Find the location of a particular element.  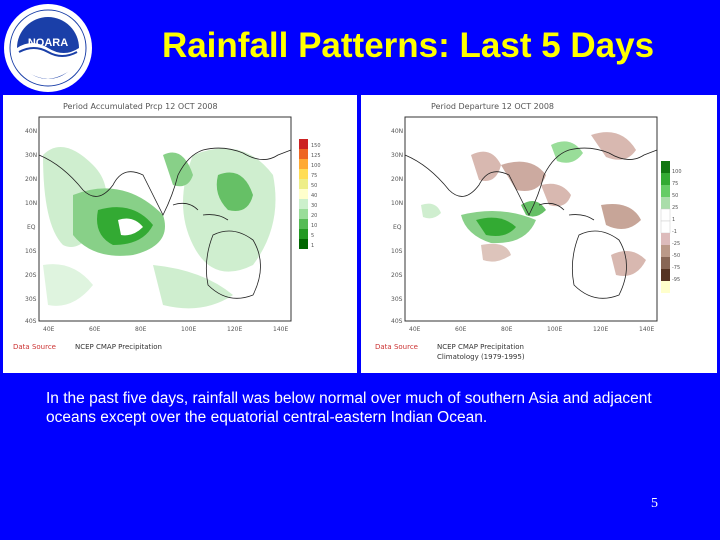

logo-text: NOARA is located at coordinates (48, 43).